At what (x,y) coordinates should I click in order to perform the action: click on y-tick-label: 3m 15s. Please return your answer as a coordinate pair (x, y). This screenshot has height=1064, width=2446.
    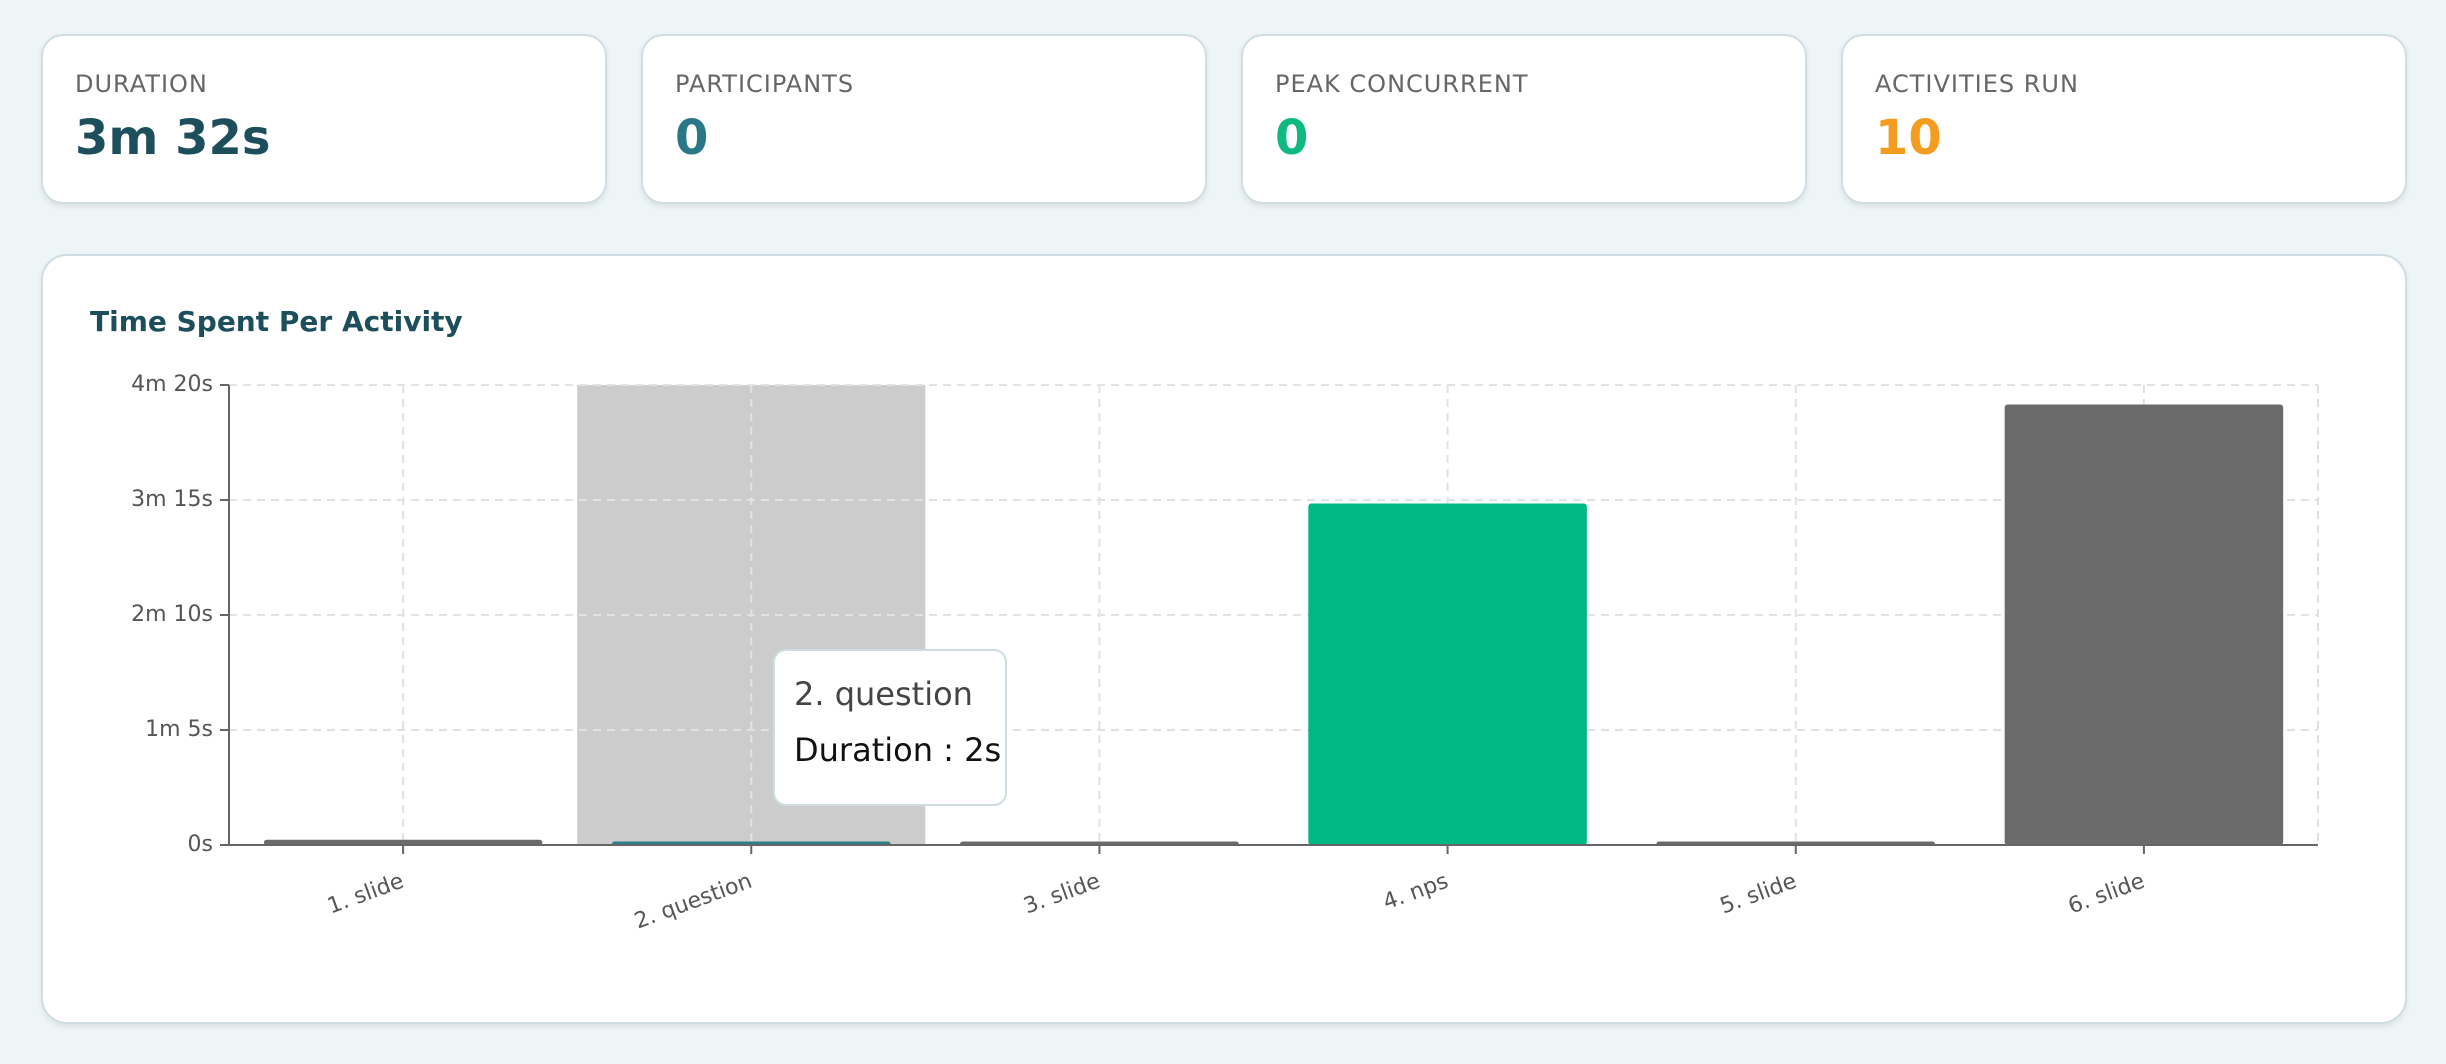
    Looking at the image, I should click on (172, 499).